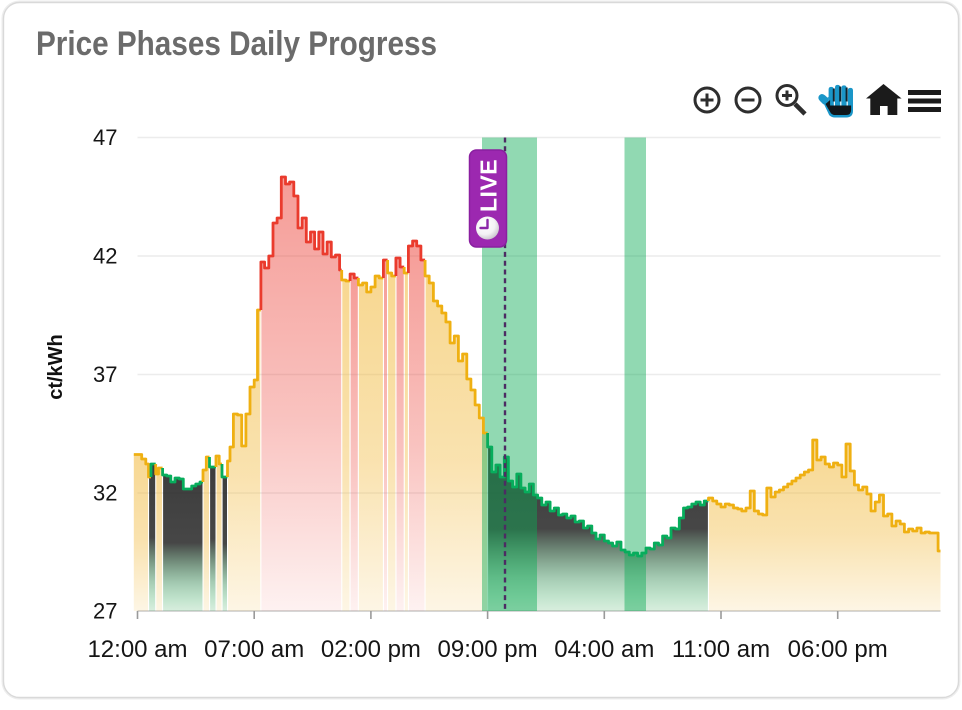 Image resolution: width=962 pixels, height=710 pixels. I want to click on svg-text: 32, so click(105, 493).